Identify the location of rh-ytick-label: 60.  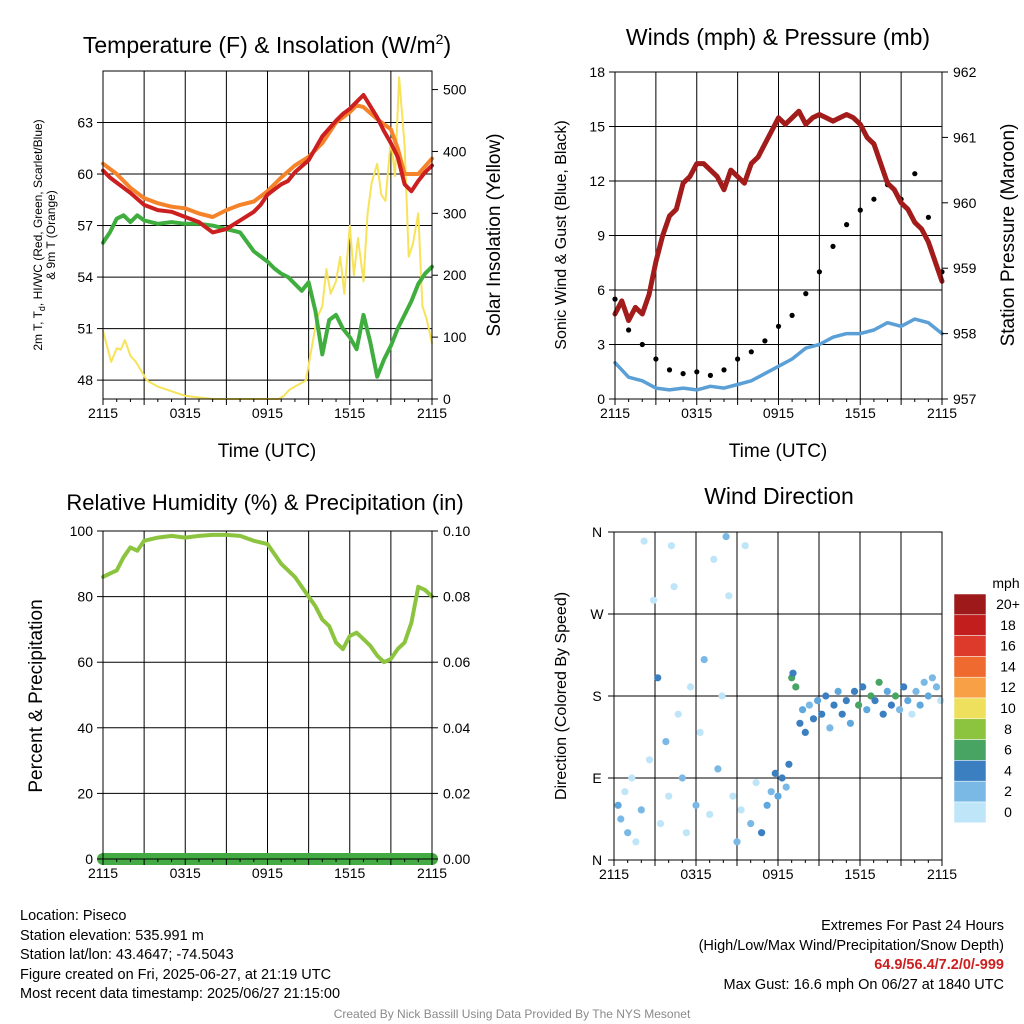
(85, 662).